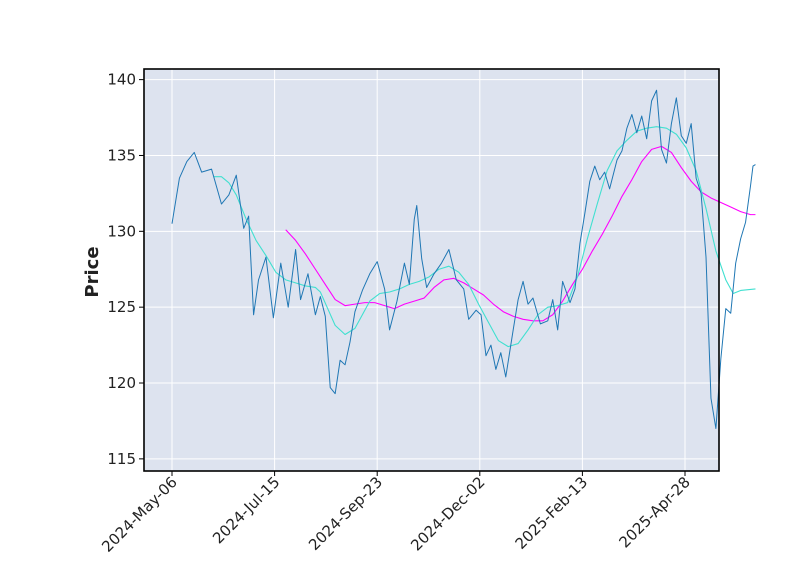  What do you see at coordinates (125, 269) in the screenshot?
I see `y-axis: 115 120 125 130 135 140` at bounding box center [125, 269].